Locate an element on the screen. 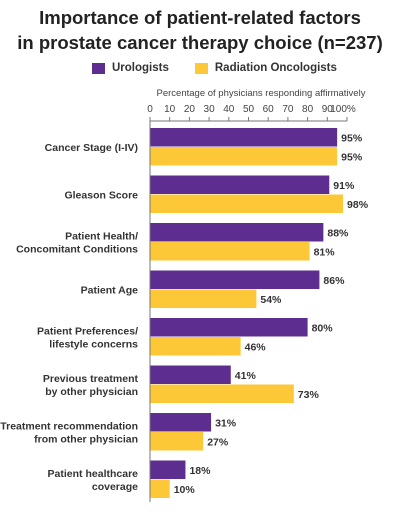  legend-label-urologists: Urologists is located at coordinates (140, 68).